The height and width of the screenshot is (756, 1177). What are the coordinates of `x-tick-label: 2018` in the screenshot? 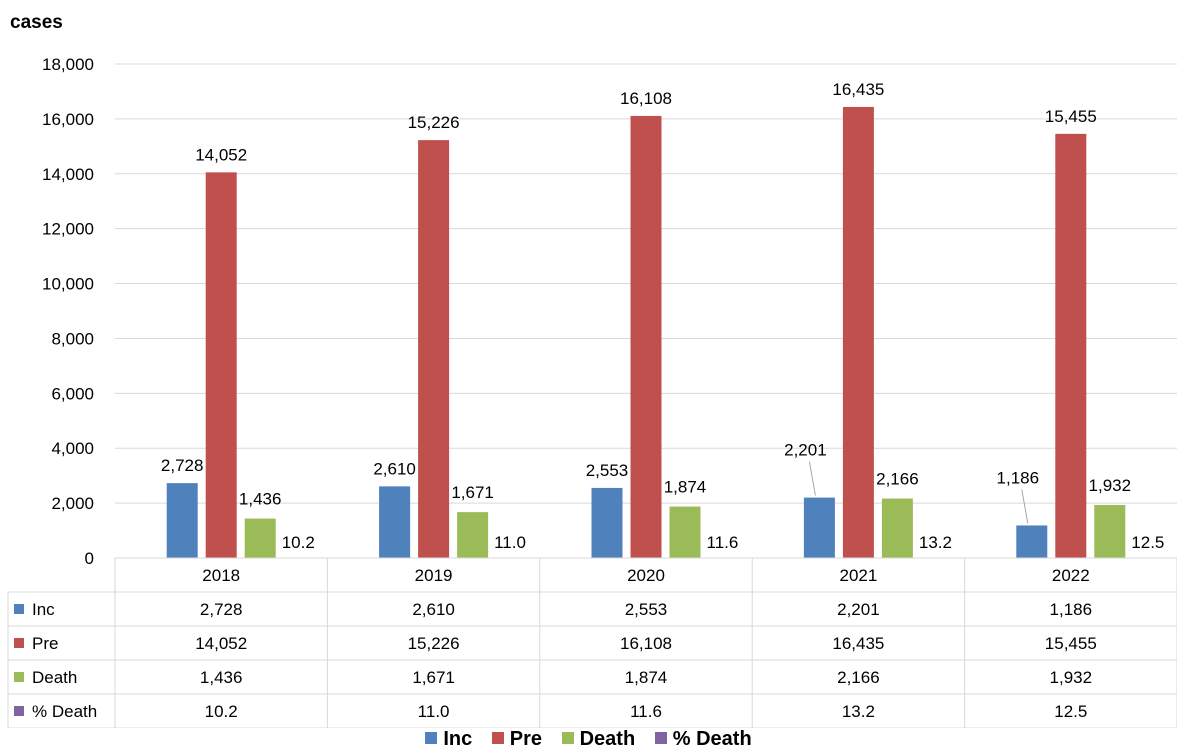 It's located at (221, 575).